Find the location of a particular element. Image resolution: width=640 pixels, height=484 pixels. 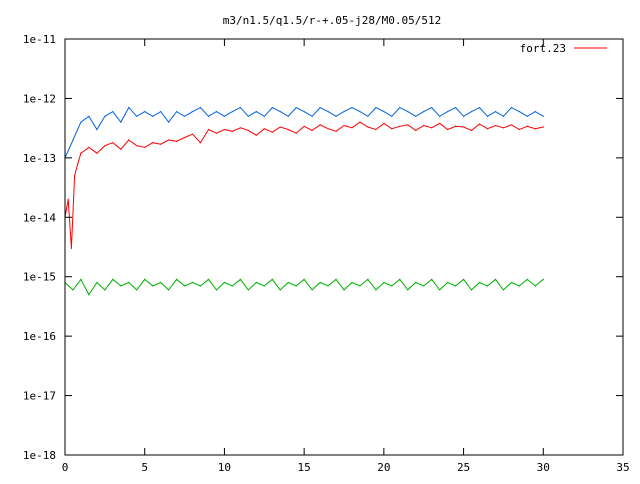

legend-label: fort.23 is located at coordinates (543, 48).